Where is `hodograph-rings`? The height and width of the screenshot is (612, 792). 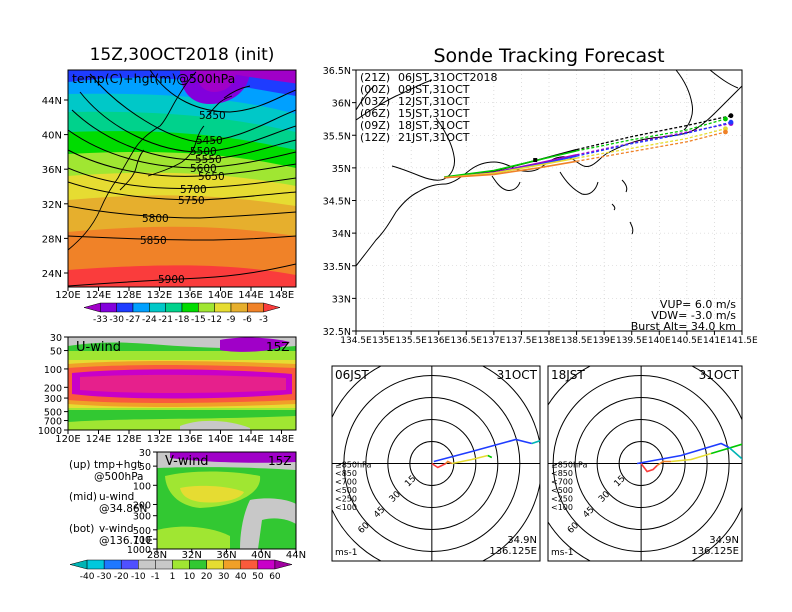
hodograph-rings is located at coordinates (436, 463).